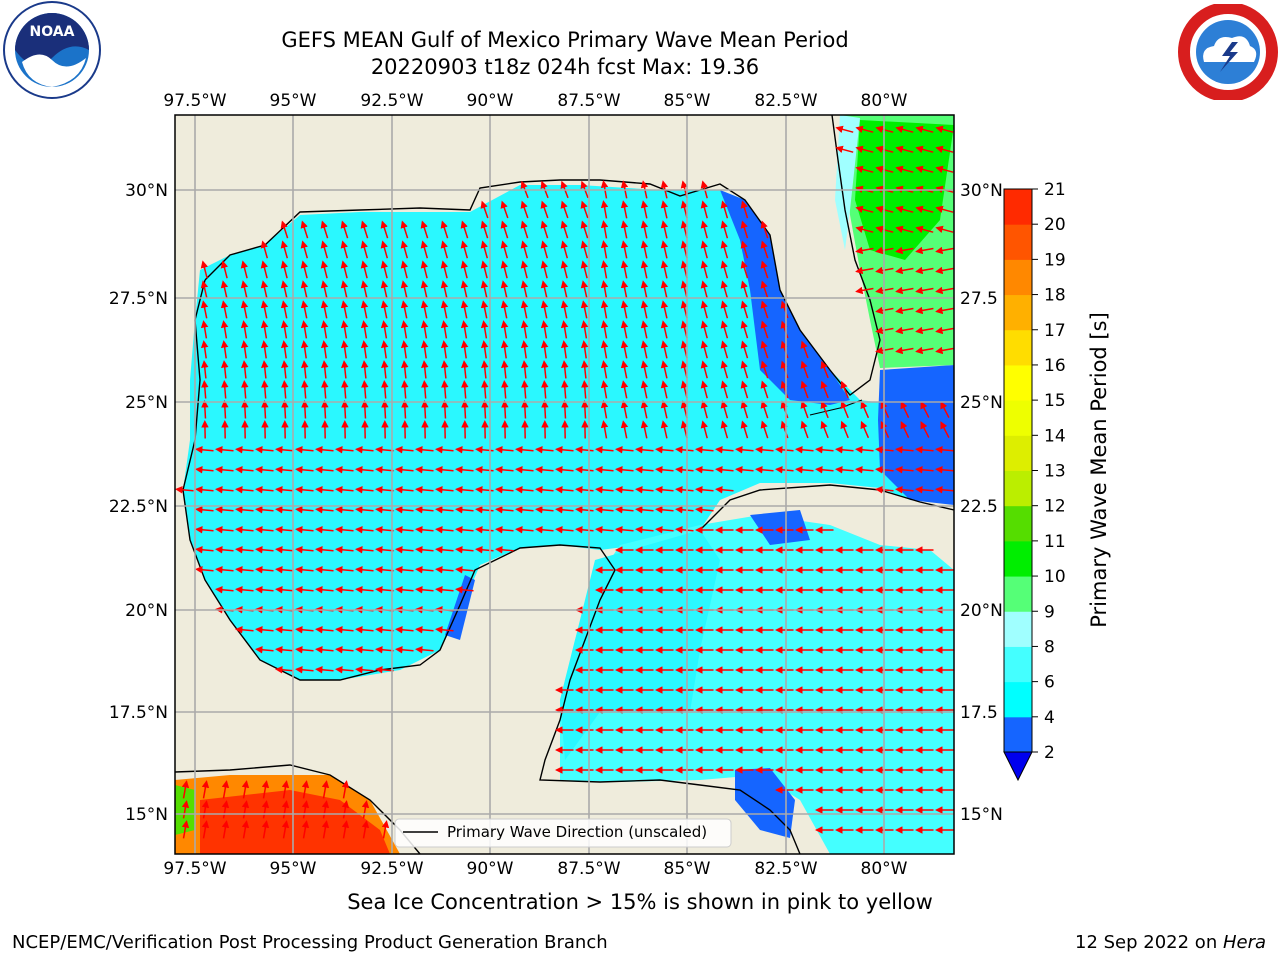  What do you see at coordinates (785, 297) in the screenshot?
I see `shallow-florida` at bounding box center [785, 297].